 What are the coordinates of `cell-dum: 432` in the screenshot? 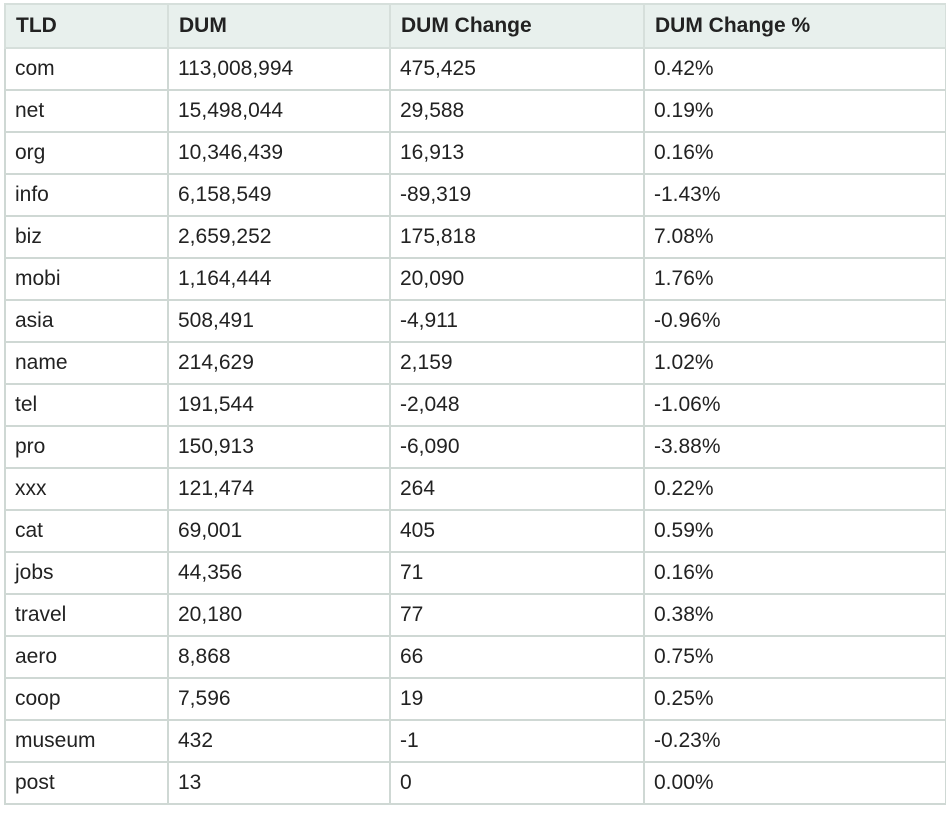 It's located at (279, 741).